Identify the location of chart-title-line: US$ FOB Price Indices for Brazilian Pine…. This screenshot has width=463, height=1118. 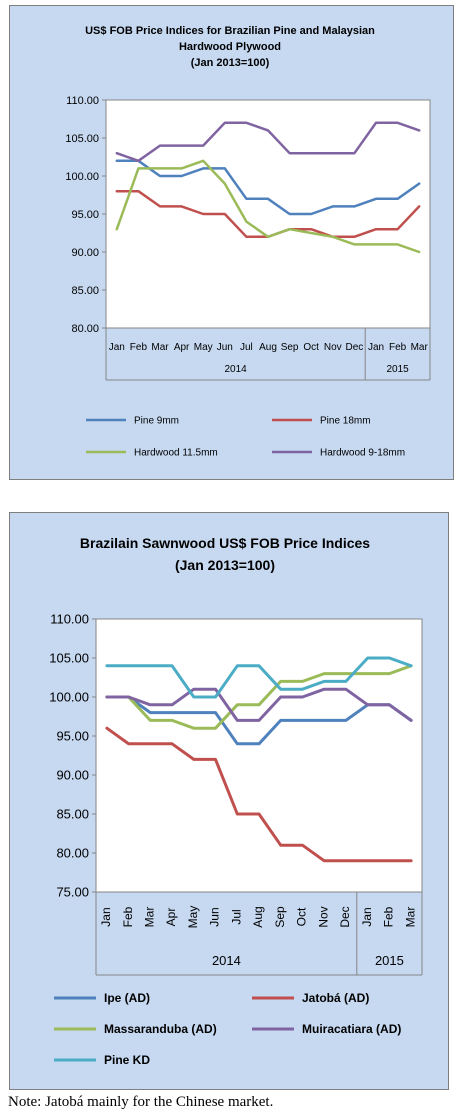
(230, 31).